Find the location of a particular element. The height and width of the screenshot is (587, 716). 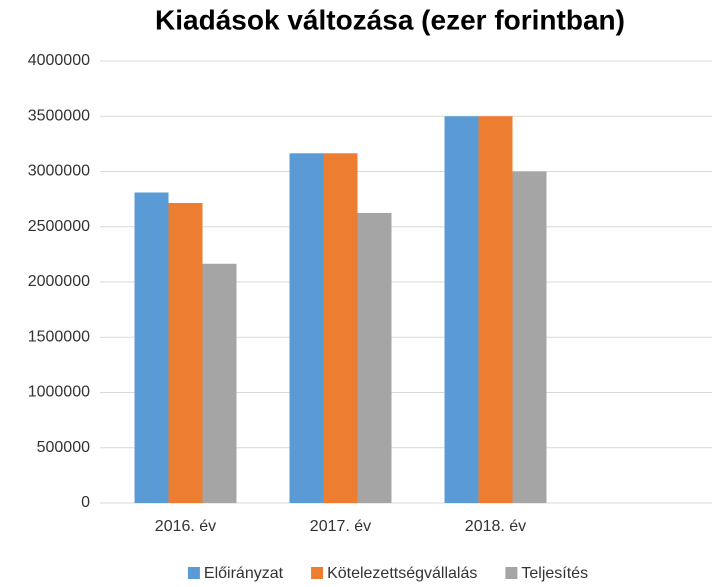

y-tick-label: 2000000 is located at coordinates (59, 281).